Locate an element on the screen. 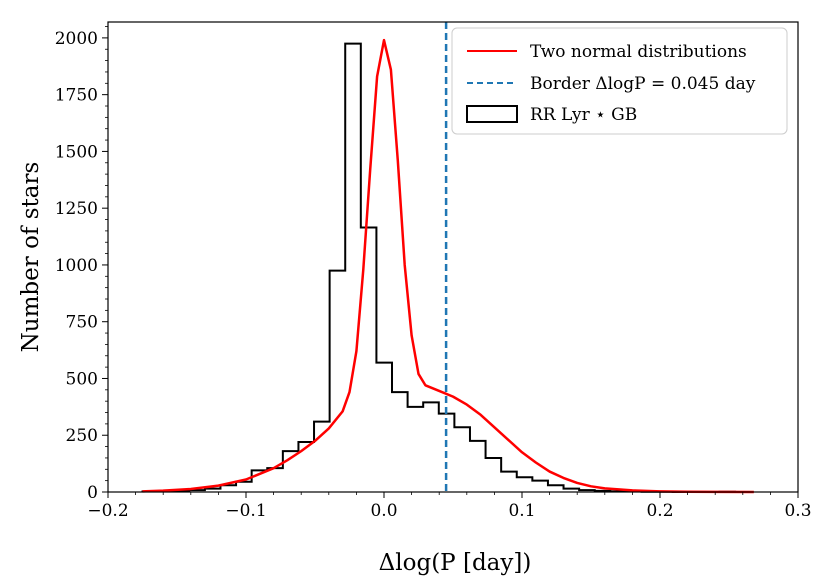 This screenshot has width=831, height=582. y-tick-label: 500 is located at coordinates (82, 379).